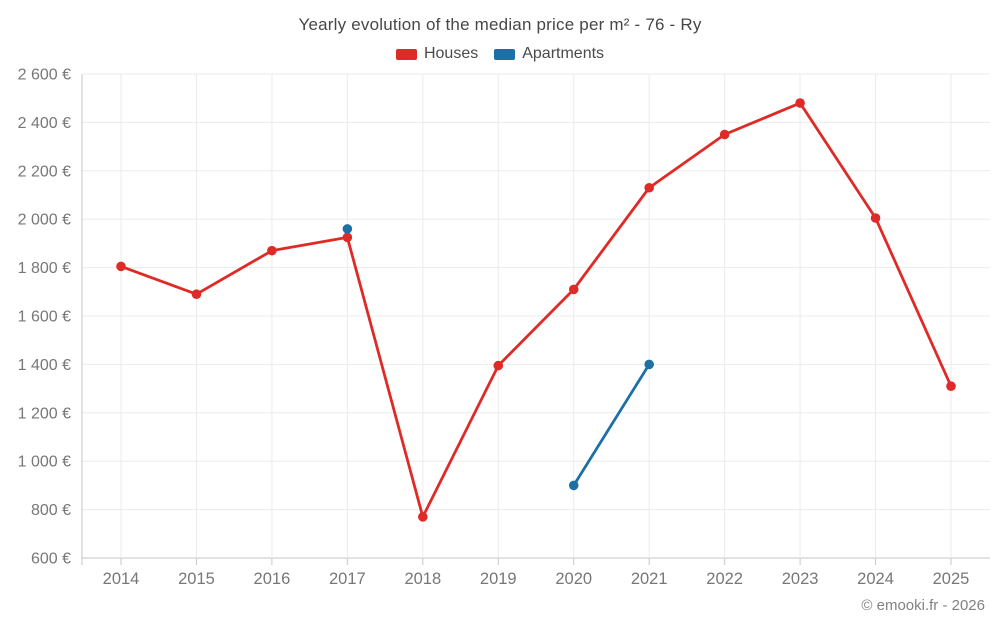 The width and height of the screenshot is (1000, 625). I want to click on houses-legend-label: Houses, so click(451, 53).